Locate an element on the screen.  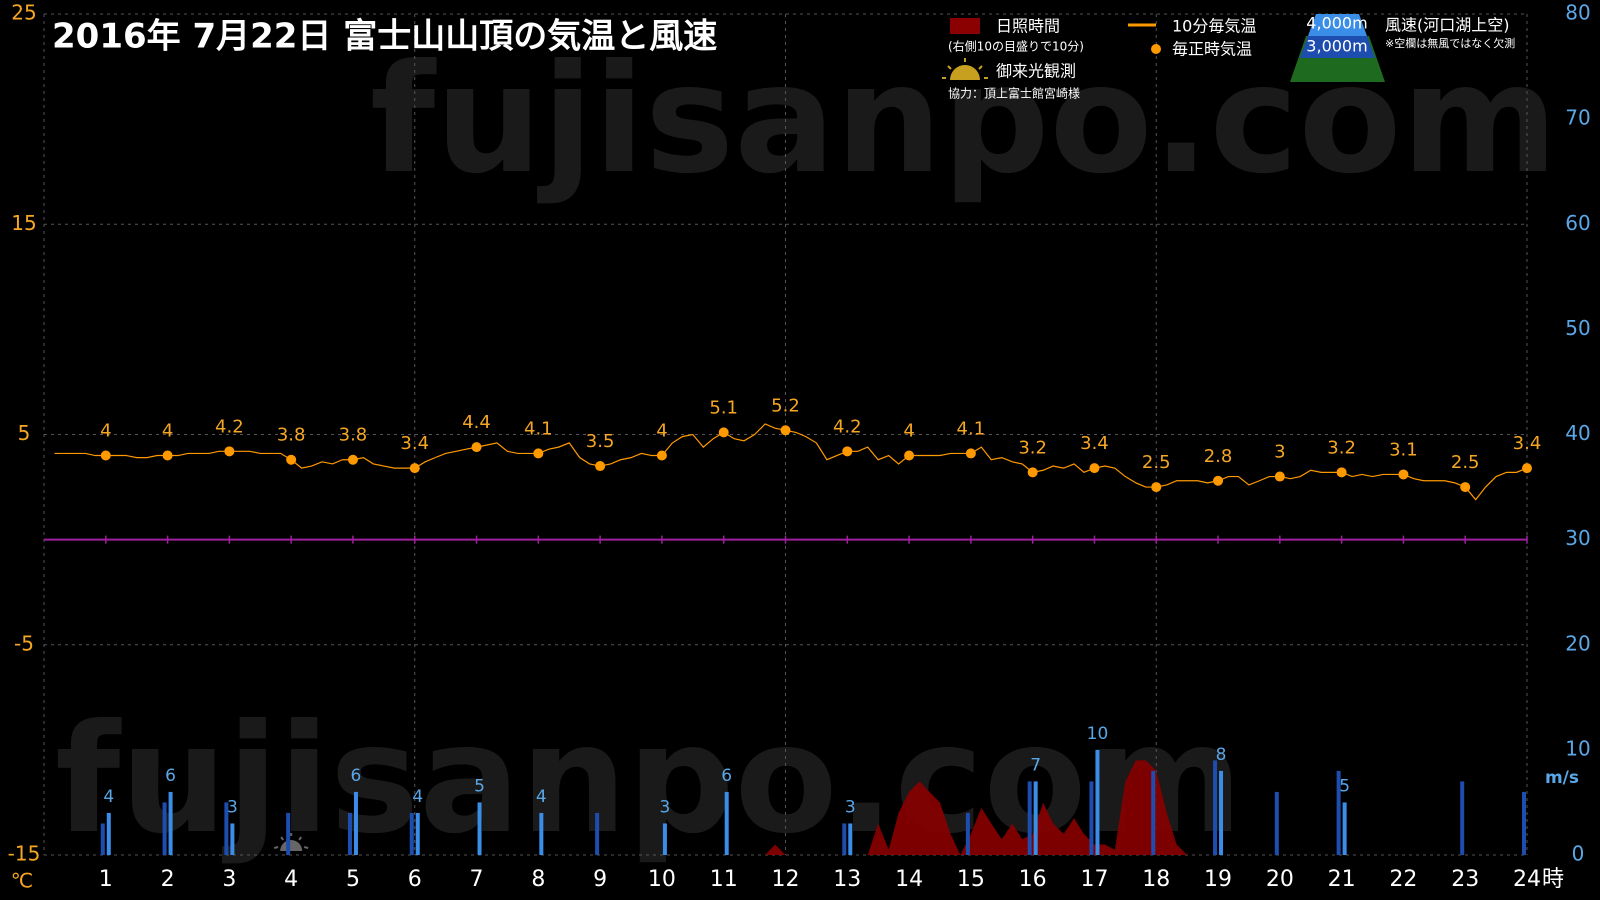
x-tick-label: 18 is located at coordinates (1156, 879).